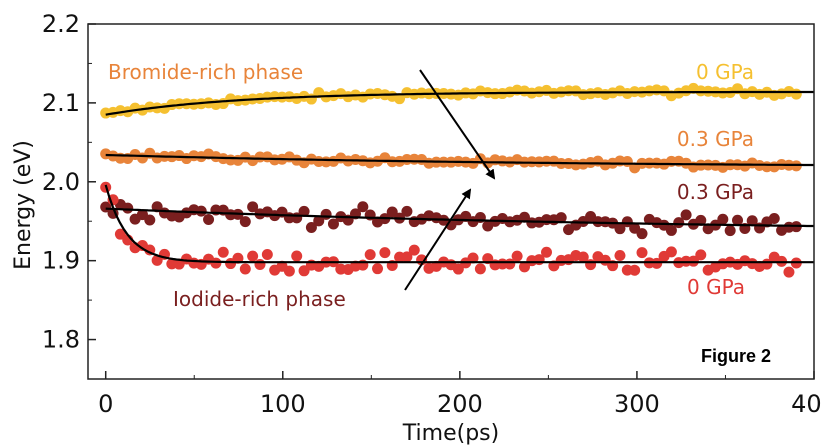 This screenshot has width=822, height=448. I want to click on y-tick-label: 1.9, so click(61, 261).